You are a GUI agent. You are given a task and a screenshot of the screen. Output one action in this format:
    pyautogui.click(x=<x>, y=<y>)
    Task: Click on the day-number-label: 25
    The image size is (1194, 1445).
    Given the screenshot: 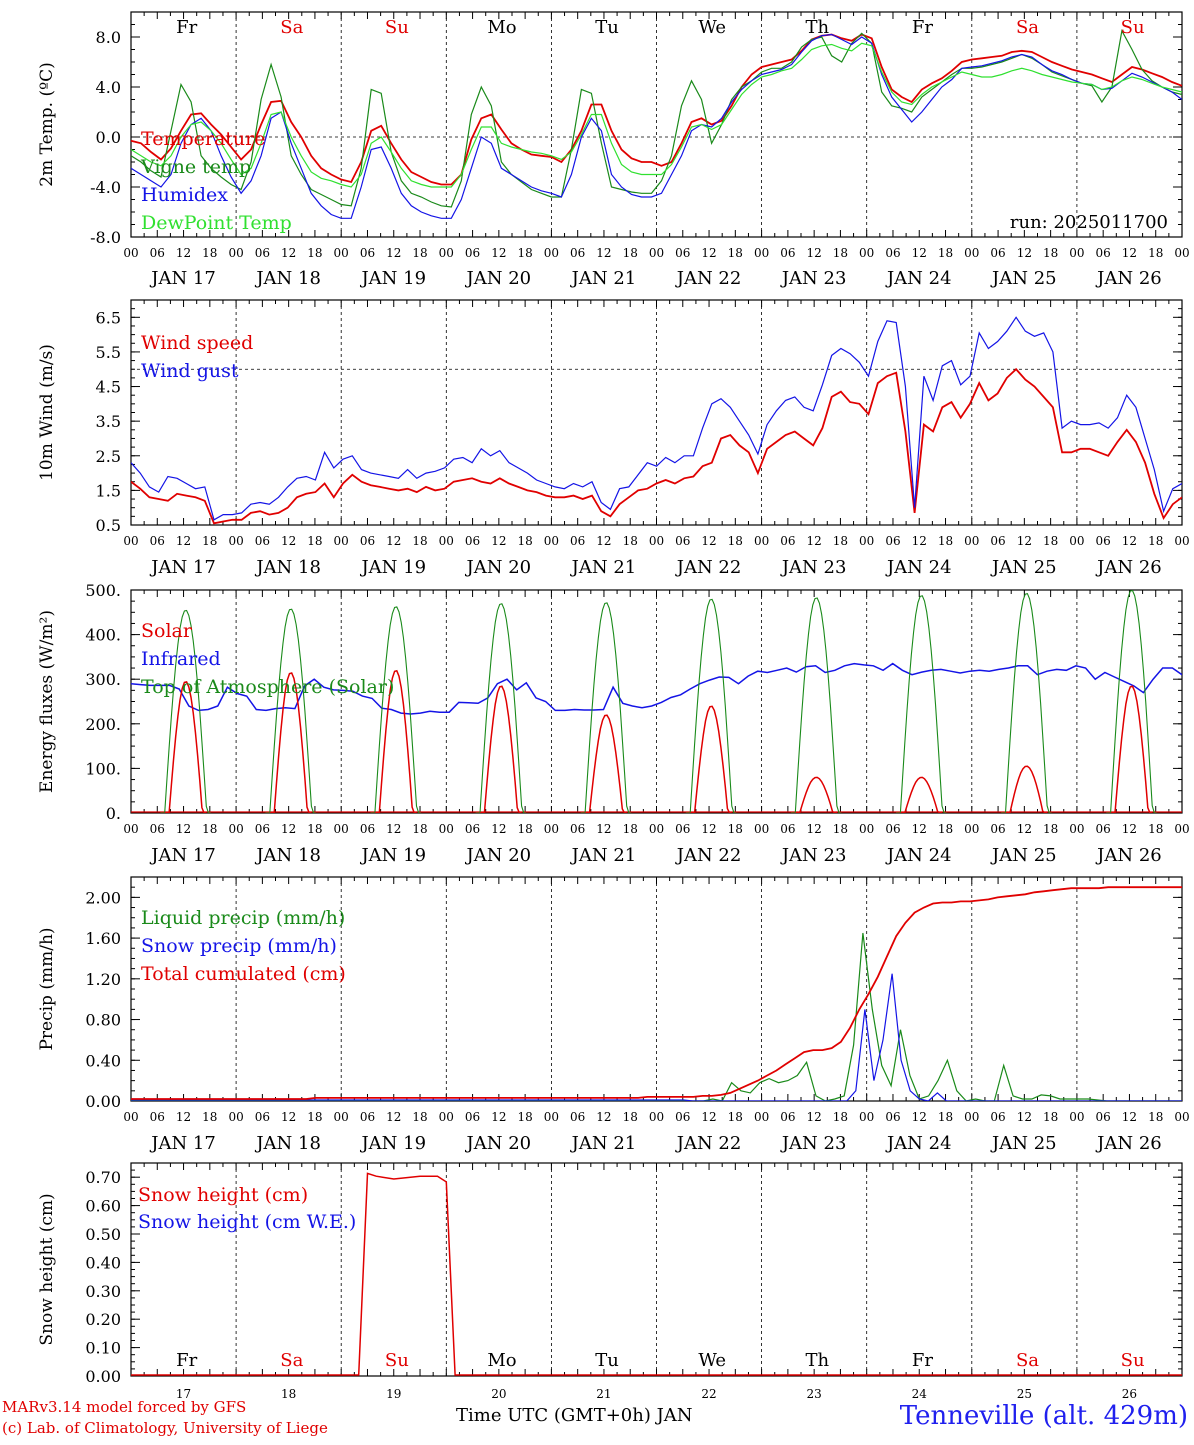 What is the action you would take?
    pyautogui.click(x=1024, y=1394)
    